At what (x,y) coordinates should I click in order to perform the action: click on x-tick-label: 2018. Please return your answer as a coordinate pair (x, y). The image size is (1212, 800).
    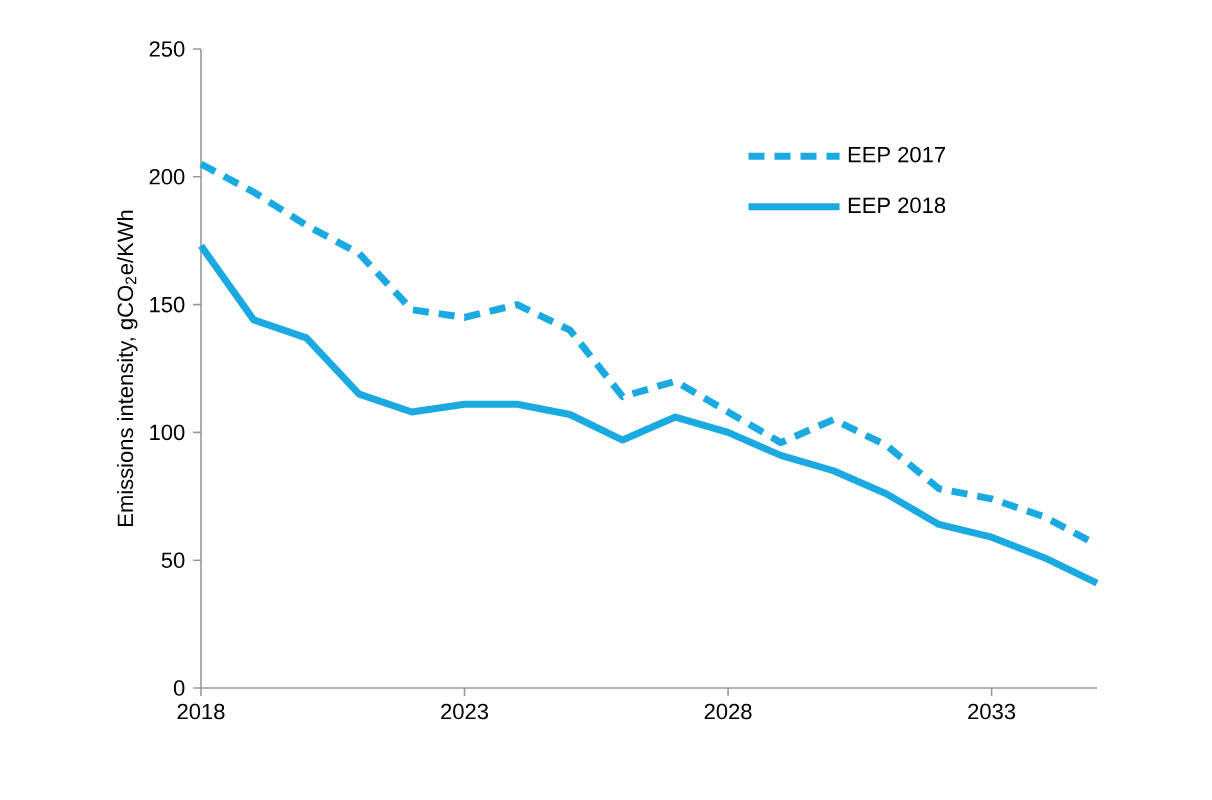
    Looking at the image, I should click on (201, 711).